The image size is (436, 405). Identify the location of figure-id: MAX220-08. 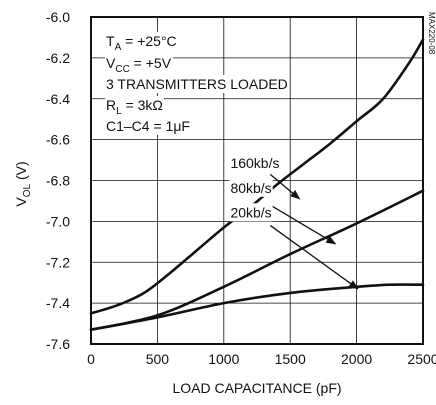
(431, 33).